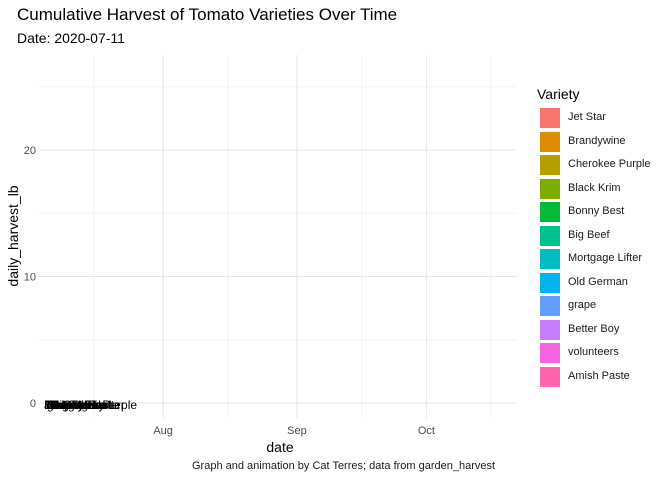  I want to click on legend-item: Cherokee Purple, so click(594, 167).